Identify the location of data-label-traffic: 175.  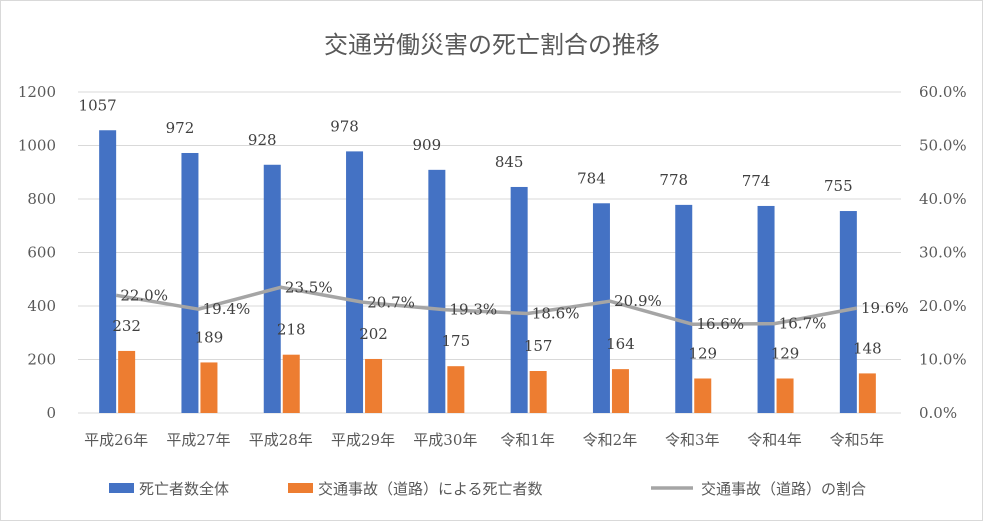
(456, 341).